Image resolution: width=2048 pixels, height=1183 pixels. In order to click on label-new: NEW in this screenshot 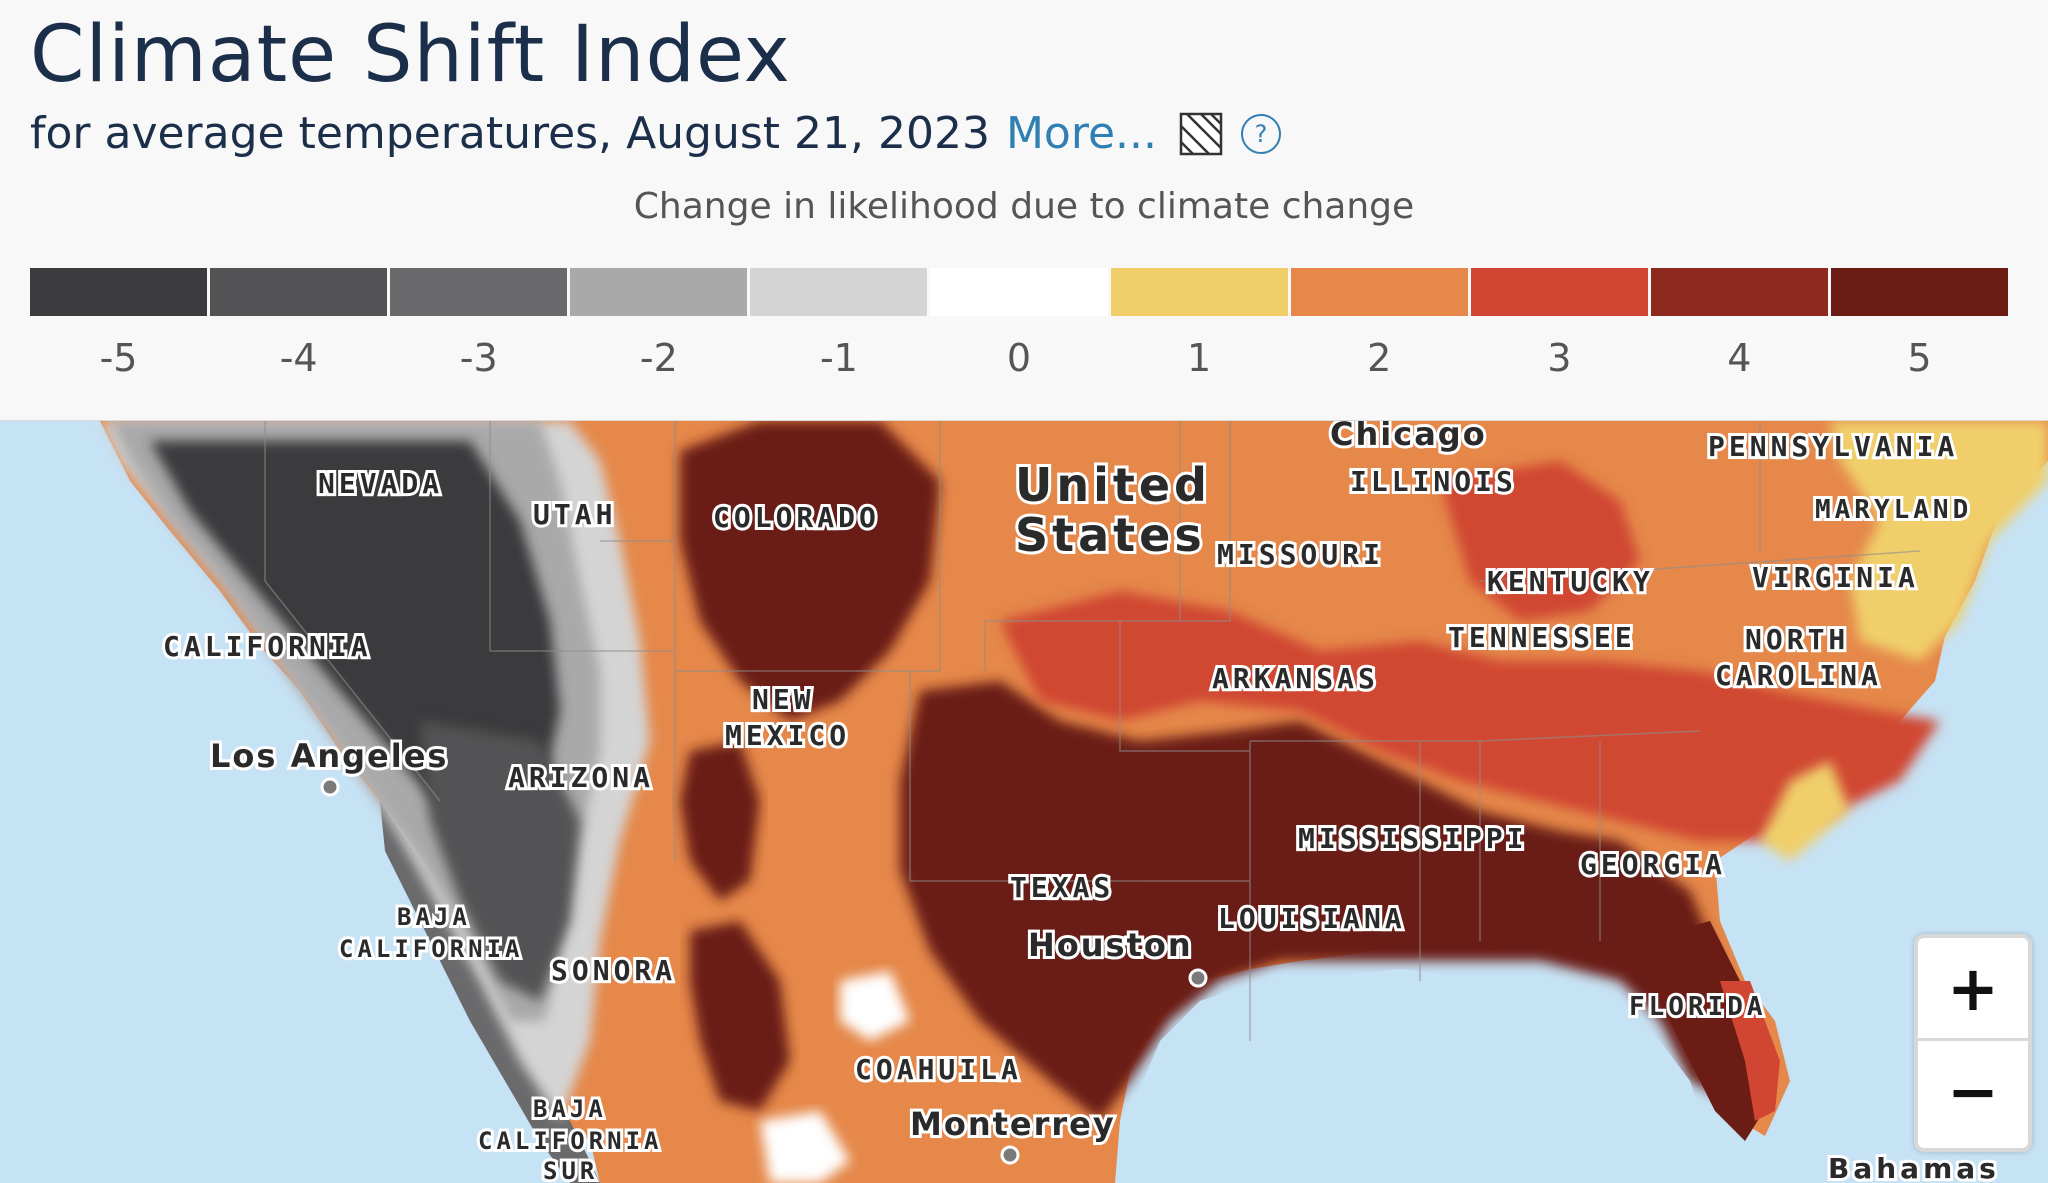, I will do `click(783, 699)`.